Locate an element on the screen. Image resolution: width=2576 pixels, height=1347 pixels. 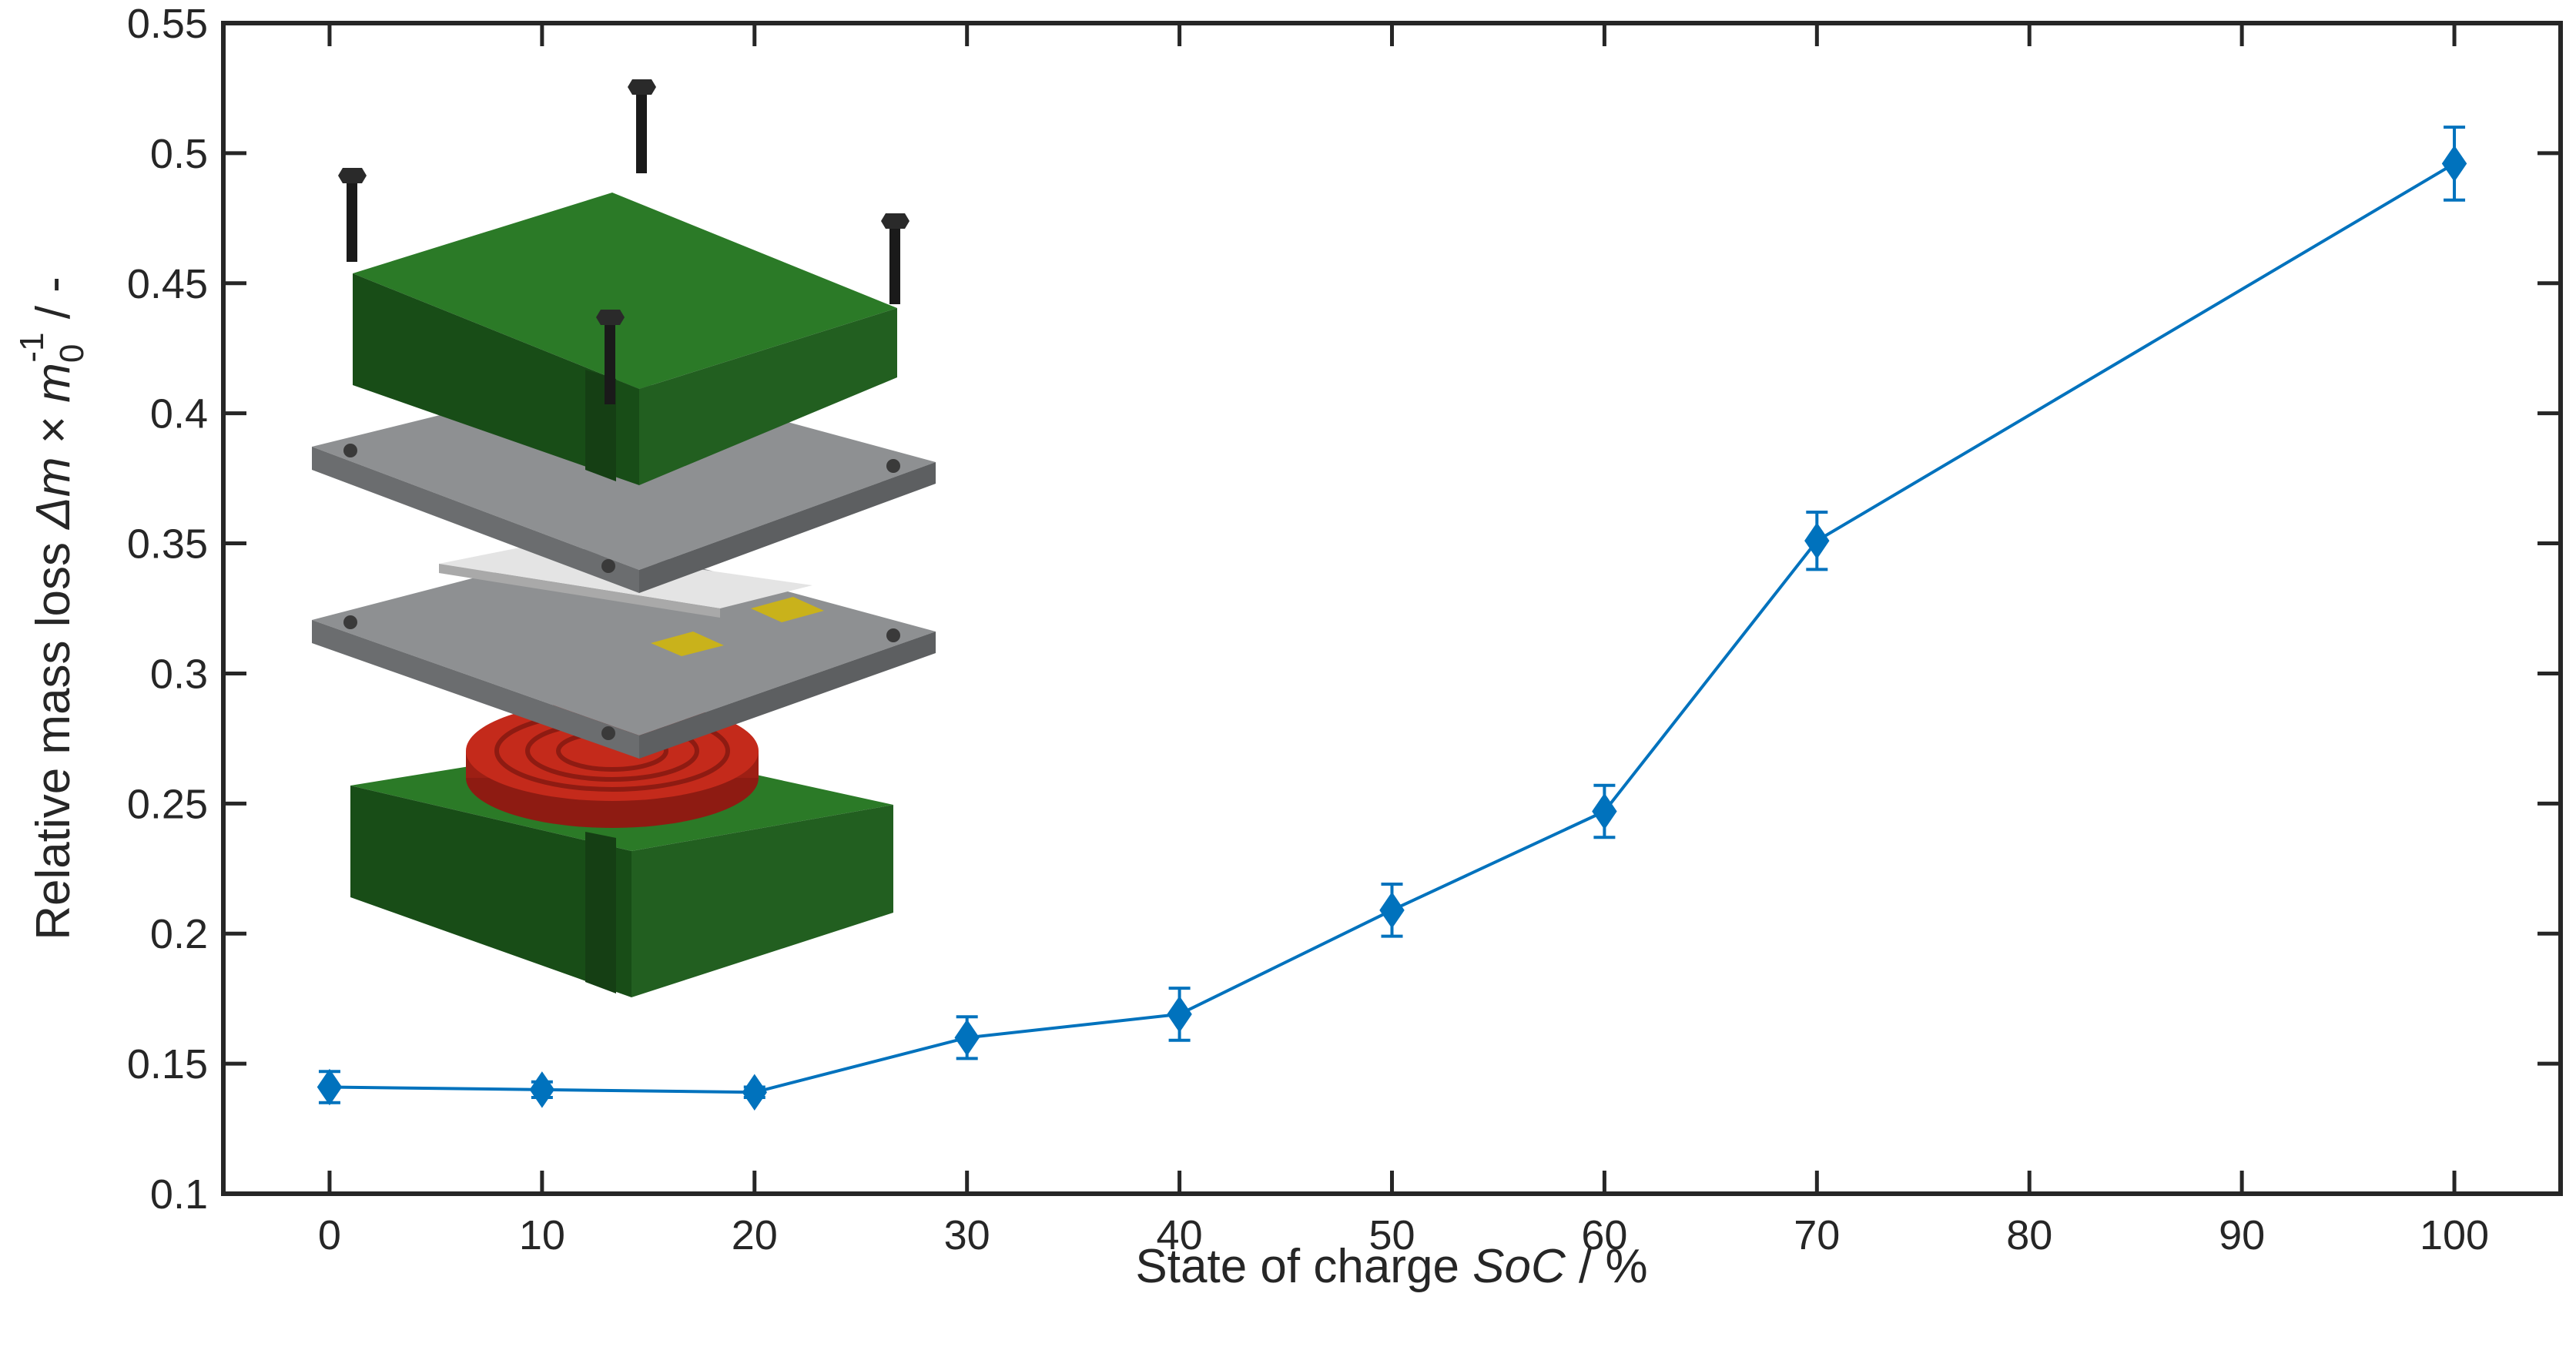
x-tick-label: 30 is located at coordinates (967, 1235).